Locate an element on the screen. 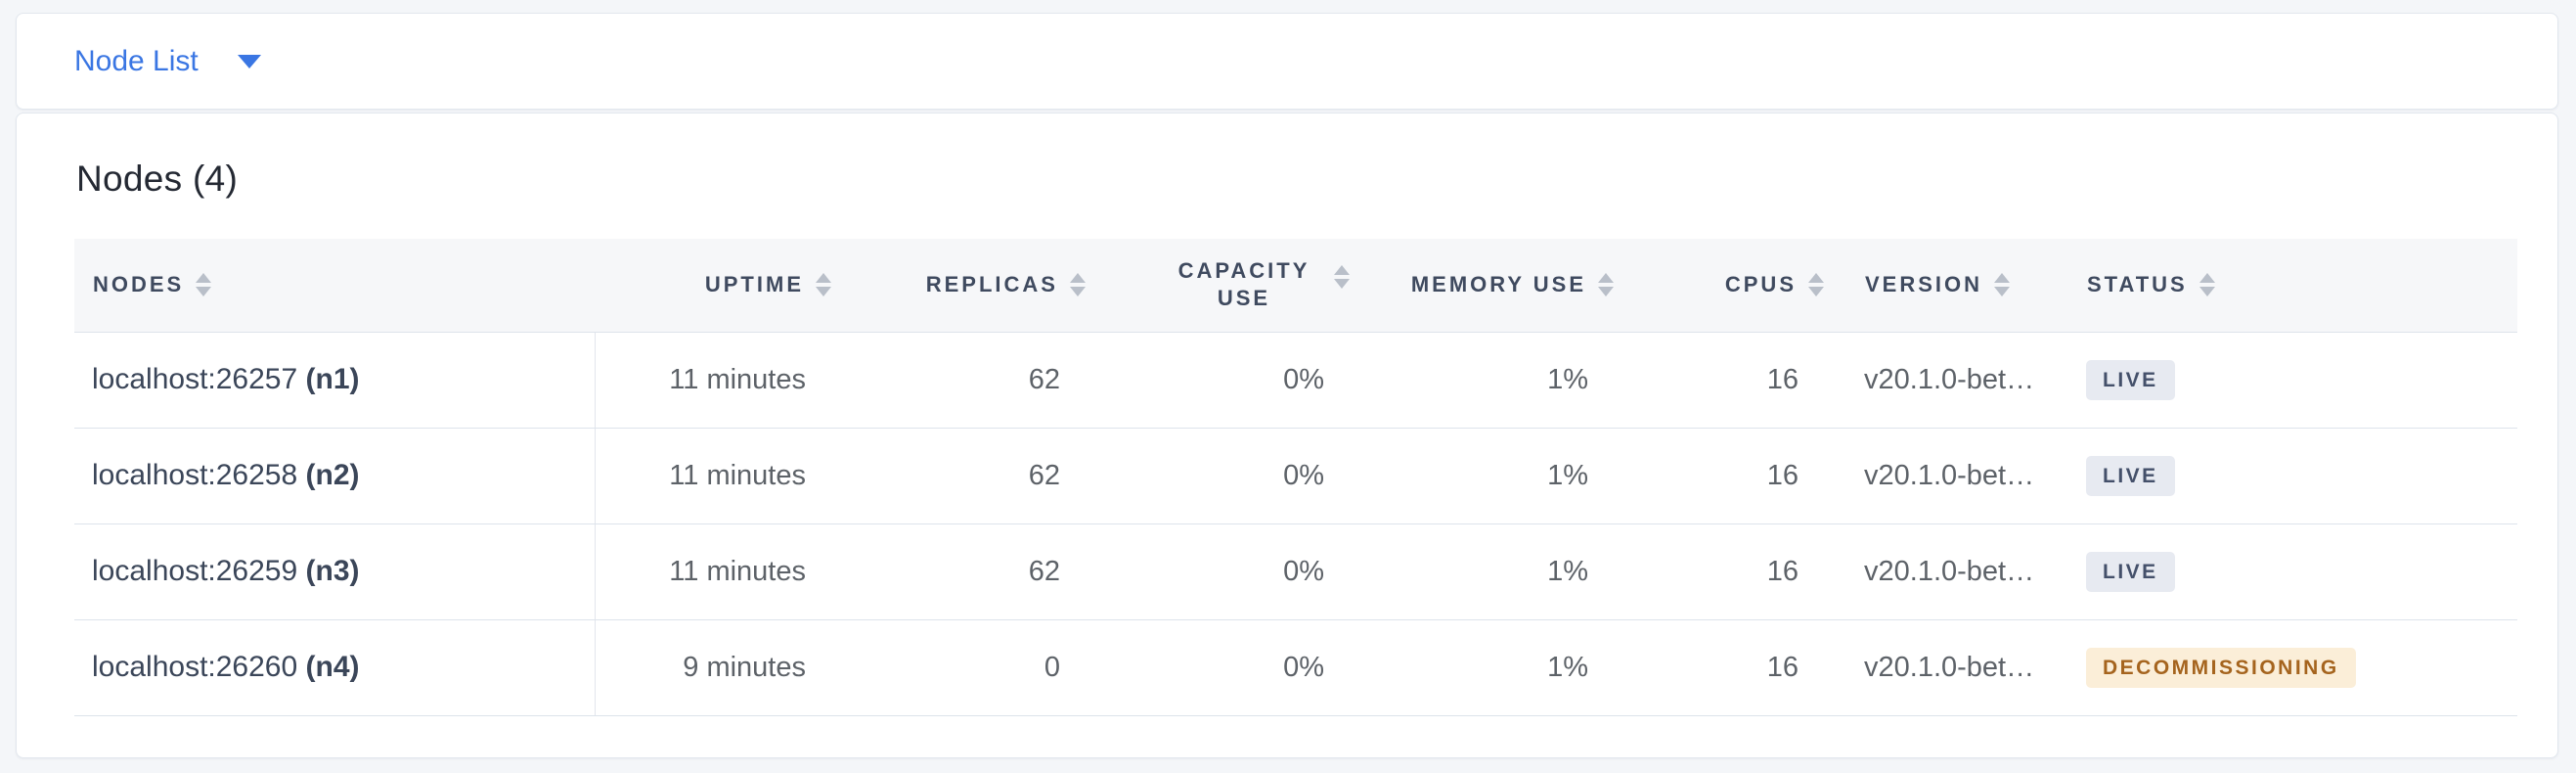  status-cell: DECOMMISSIONING is located at coordinates (2293, 668).